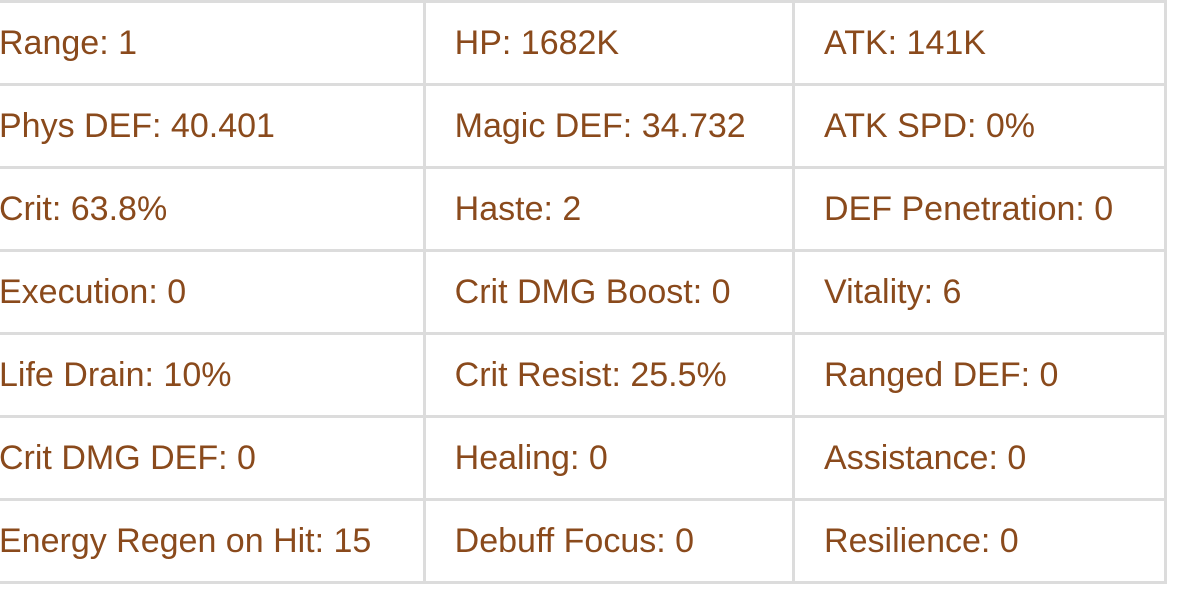 The height and width of the screenshot is (600, 1200). What do you see at coordinates (213, 292) in the screenshot?
I see `stat-cell: Execution: 0` at bounding box center [213, 292].